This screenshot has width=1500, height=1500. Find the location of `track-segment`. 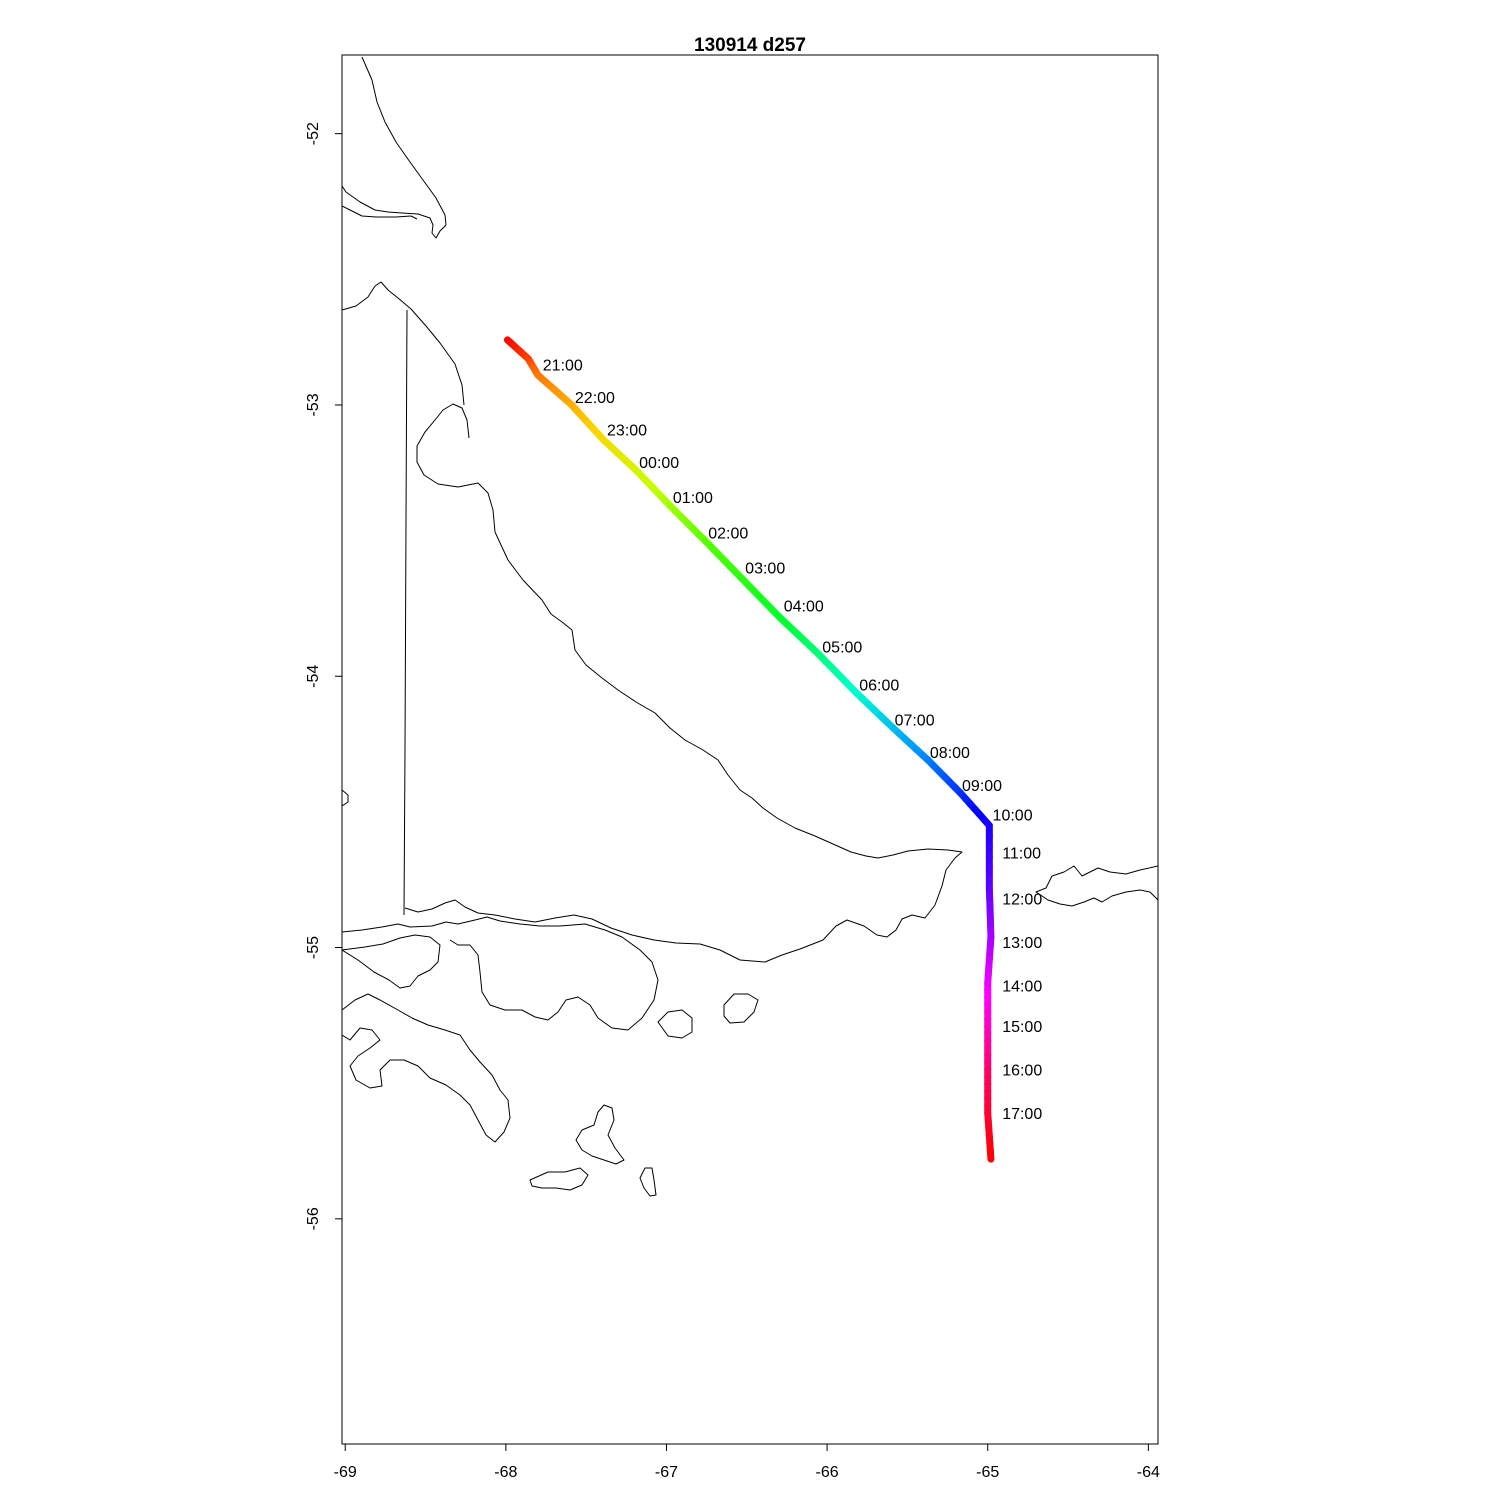

track-segment is located at coordinates (990, 1155).